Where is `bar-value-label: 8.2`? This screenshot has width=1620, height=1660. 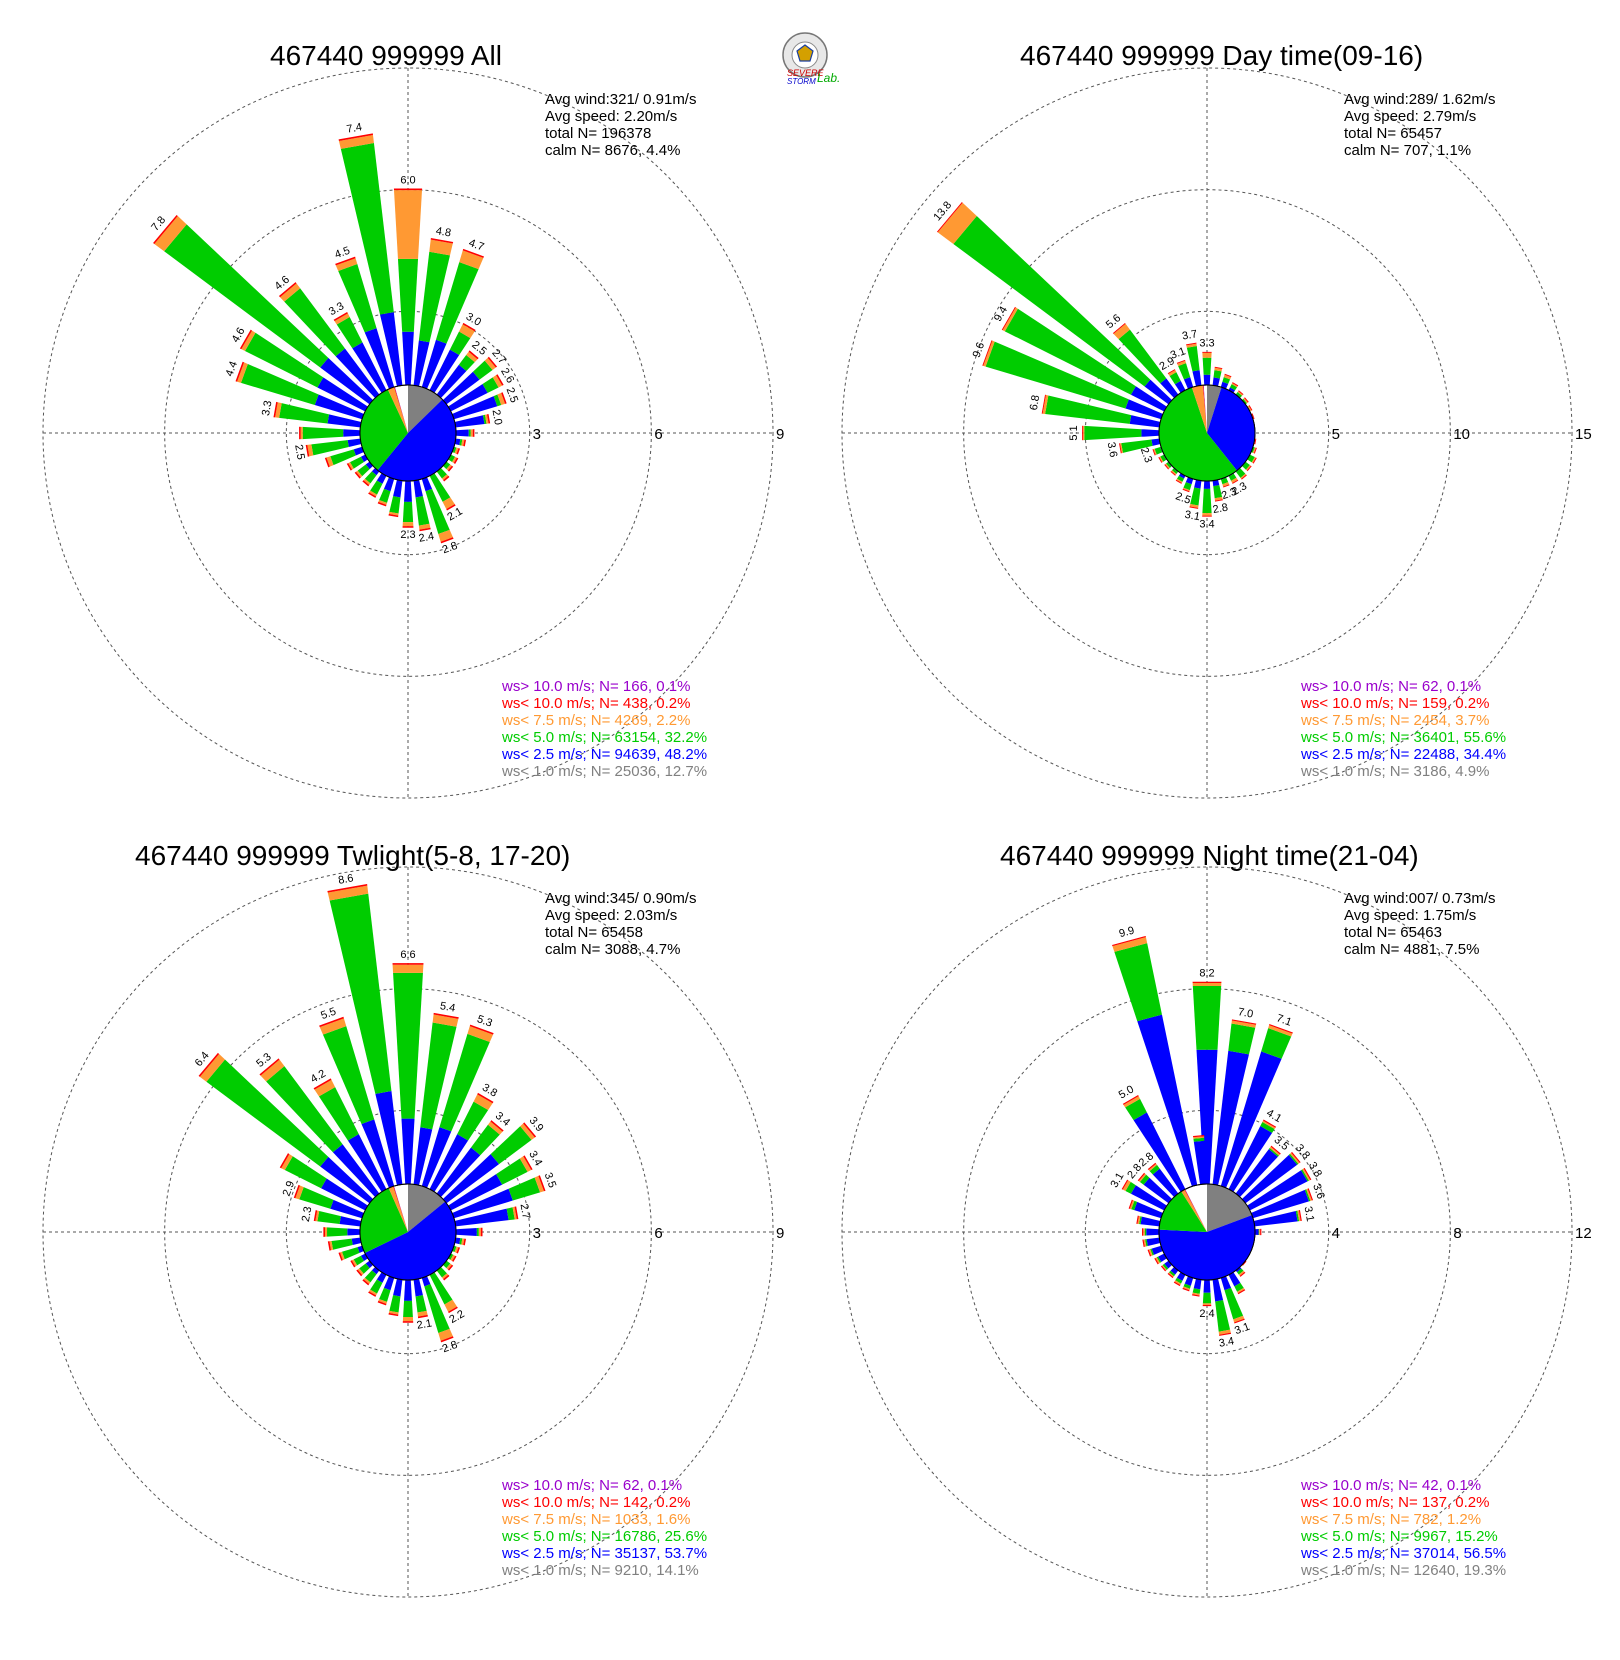 bar-value-label: 8.2 is located at coordinates (1206, 973).